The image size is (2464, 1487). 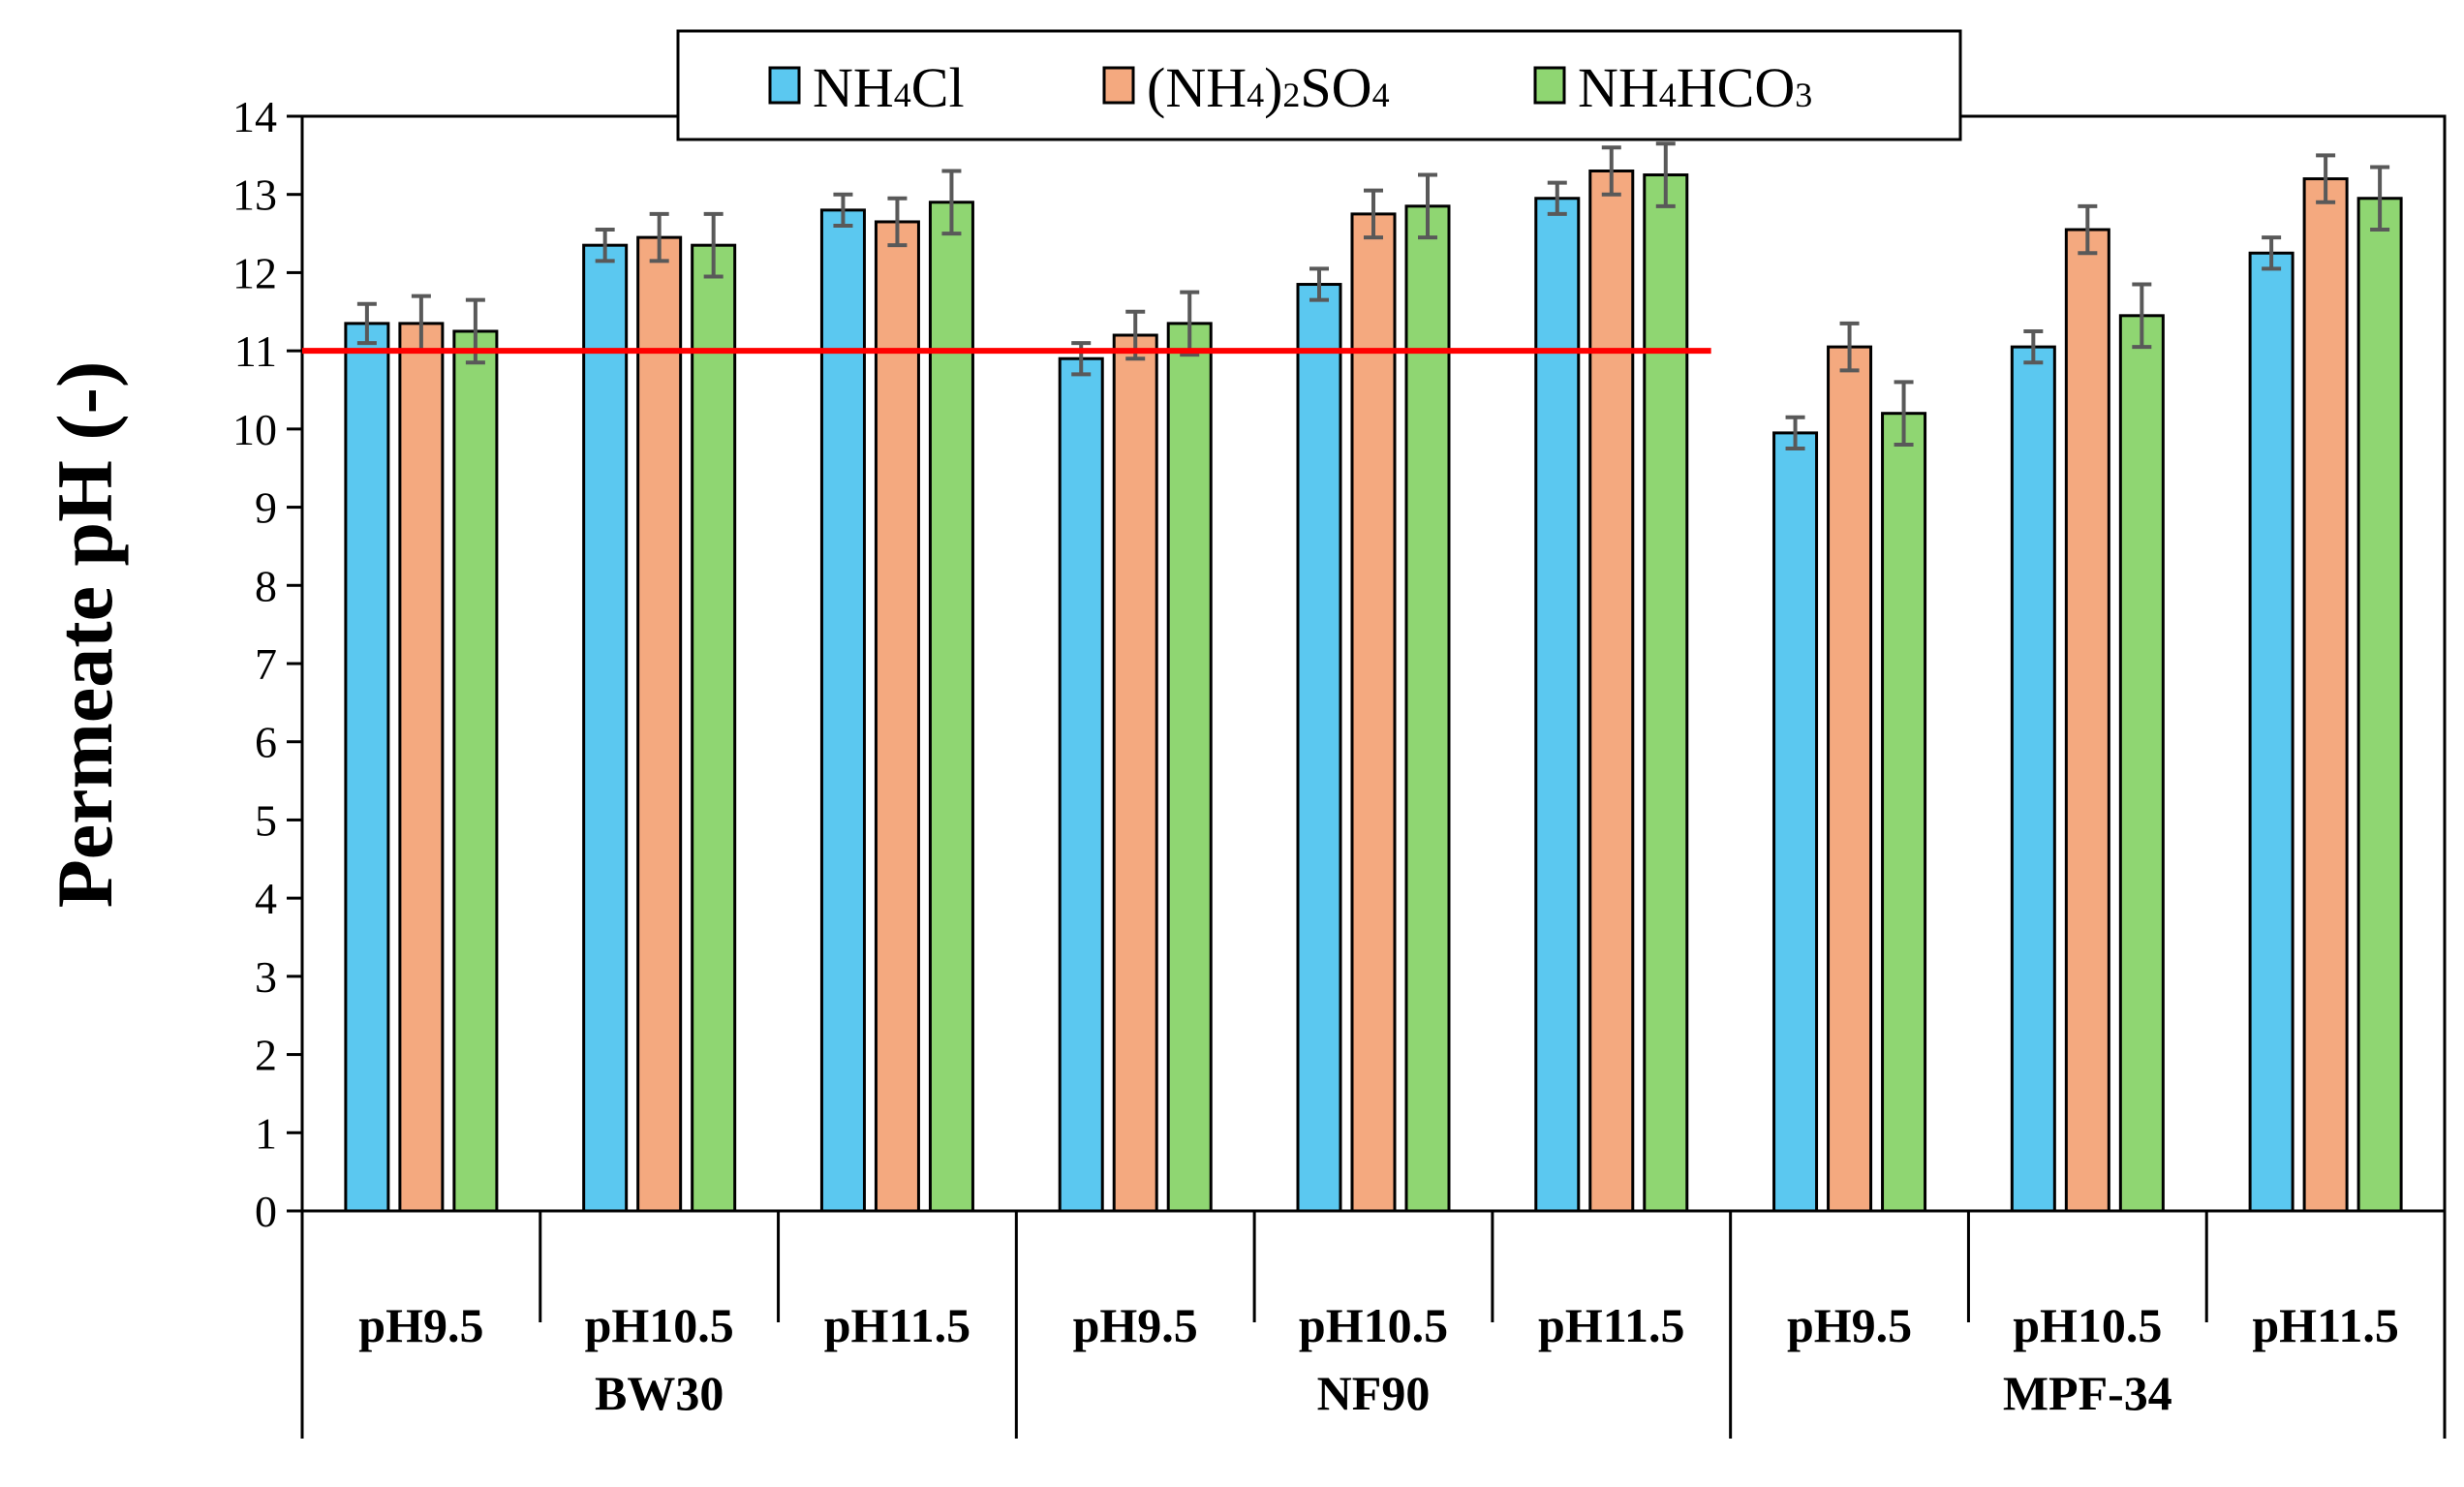 I want to click on y-tick-label: 12, so click(x=254, y=272).